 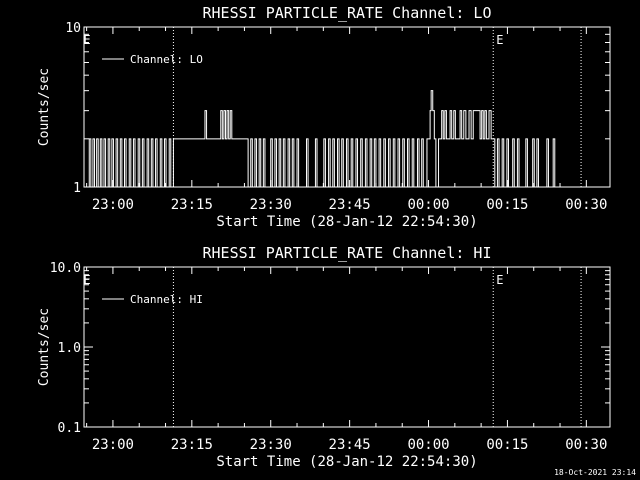 What do you see at coordinates (347, 13) in the screenshot?
I see `panel-1-chart-title: RHESSI PARTICLE_RATE Channel: LO` at bounding box center [347, 13].